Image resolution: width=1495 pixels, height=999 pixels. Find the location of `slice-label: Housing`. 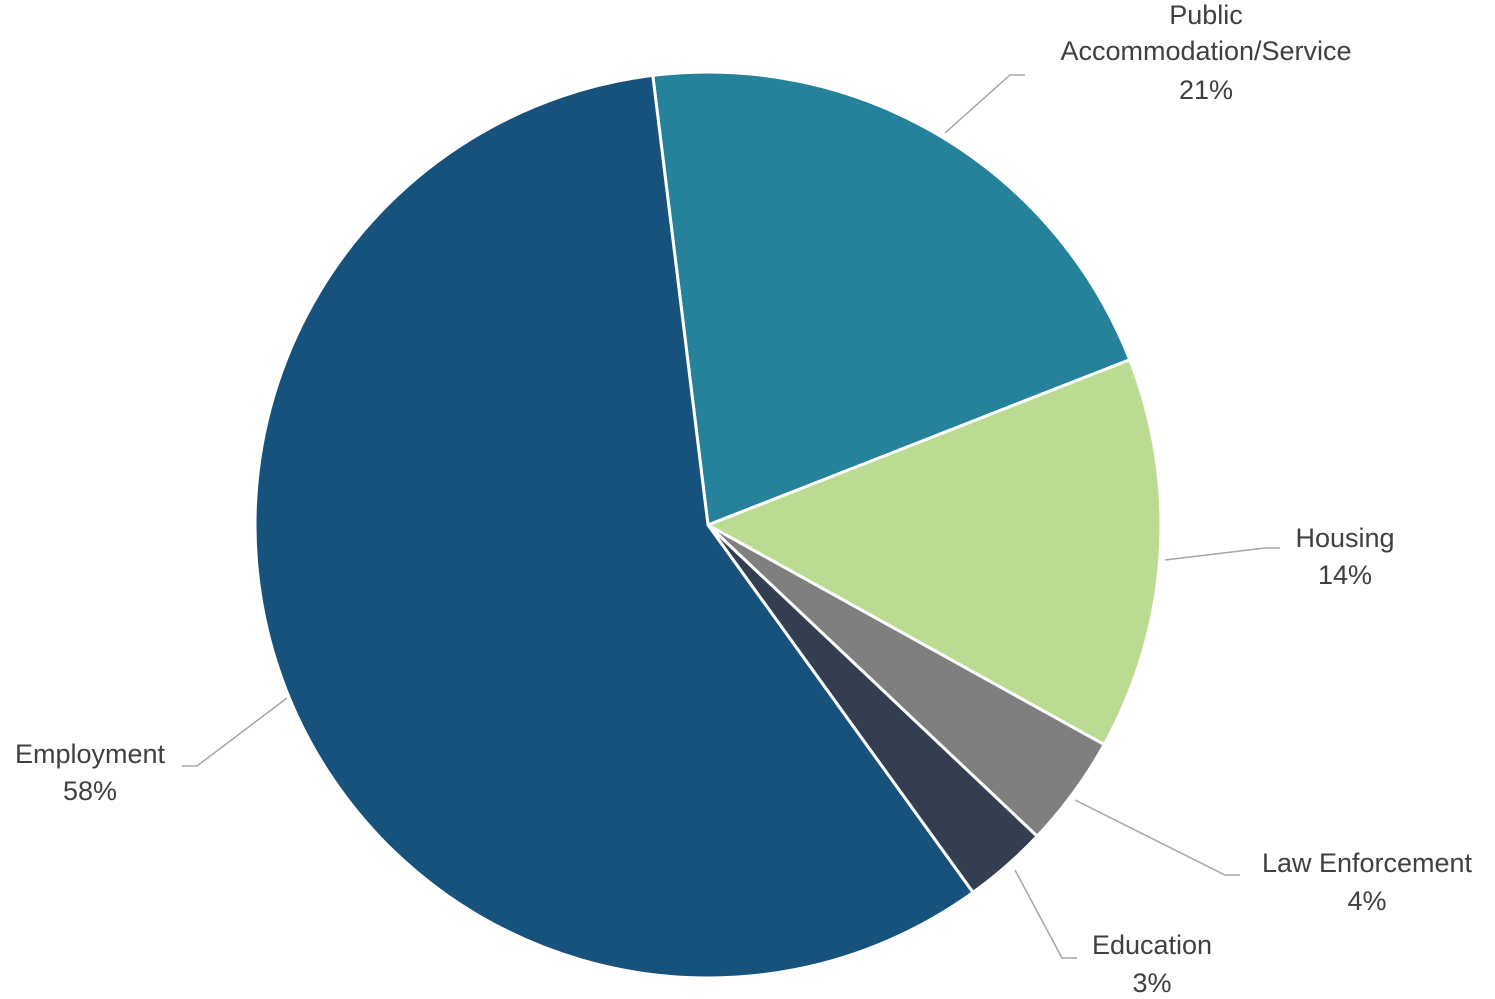

slice-label: Housing is located at coordinates (1344, 538).